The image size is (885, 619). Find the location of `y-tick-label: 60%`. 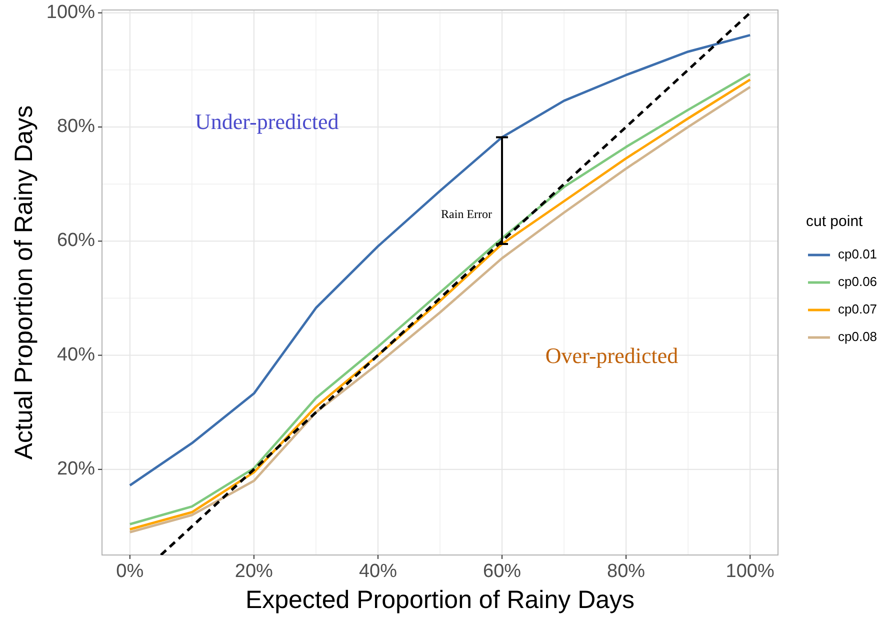

y-tick-label: 60% is located at coordinates (76, 241).